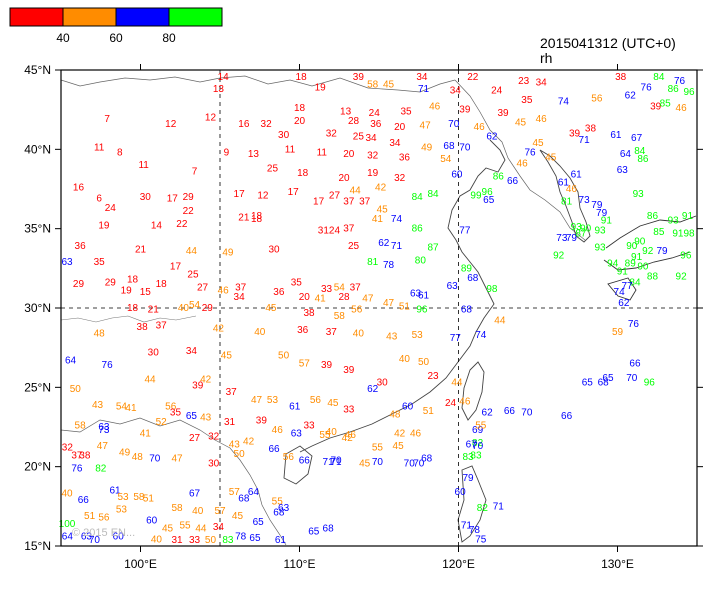 The image size is (720, 590). What do you see at coordinates (206, 379) in the screenshot?
I see `station-value: 42` at bounding box center [206, 379].